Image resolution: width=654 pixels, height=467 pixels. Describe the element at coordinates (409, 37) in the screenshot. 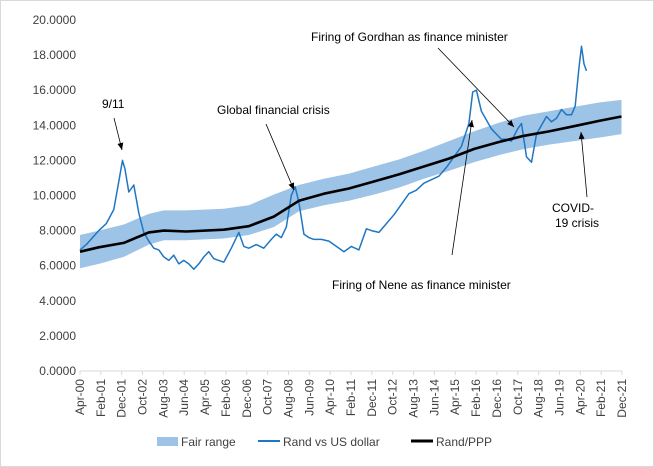

I see `annotation-gordhan: Firing of Gordhan as finance minister` at that location.